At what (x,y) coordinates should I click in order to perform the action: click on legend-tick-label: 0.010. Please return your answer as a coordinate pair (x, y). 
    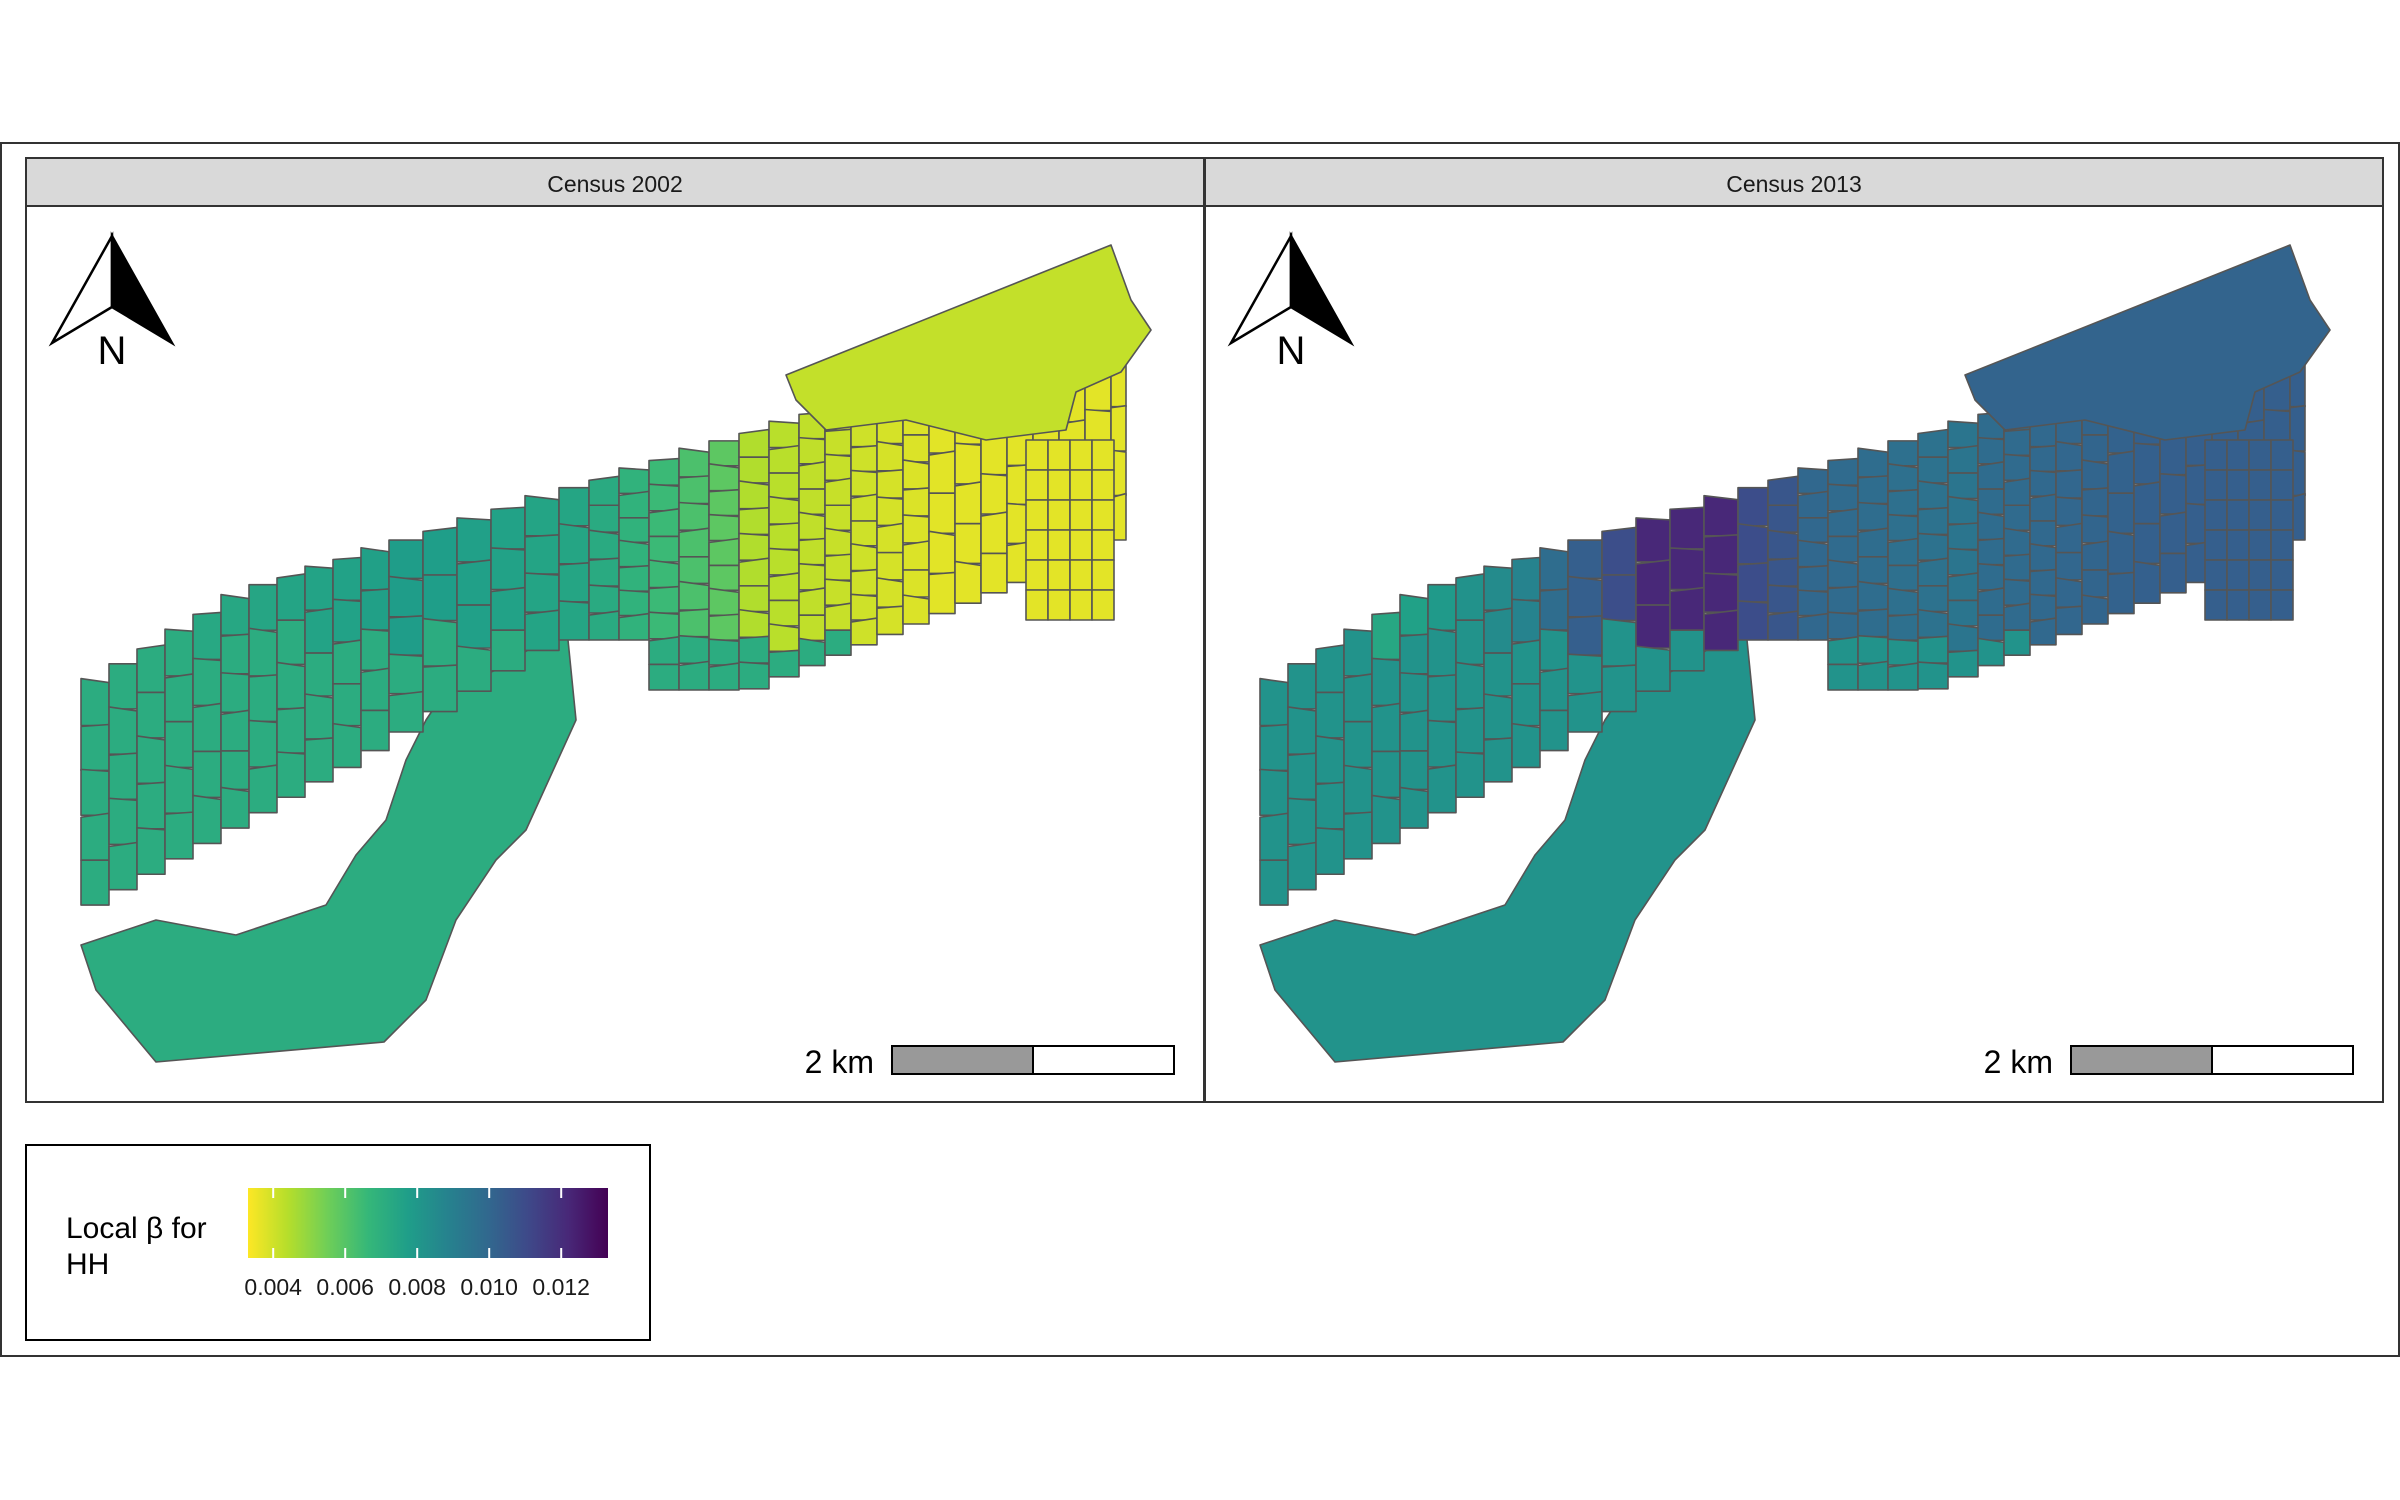
    Looking at the image, I should click on (489, 1287).